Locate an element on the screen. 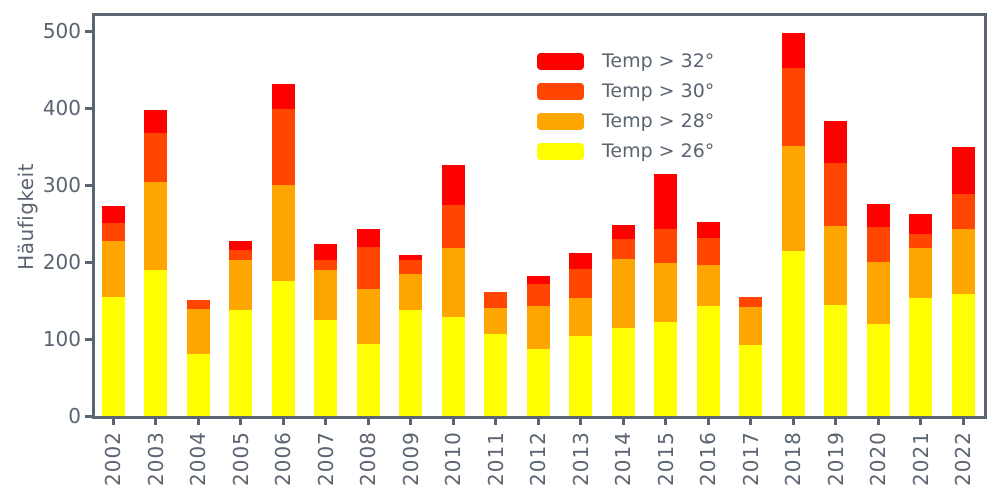 Image resolution: width=1000 pixels, height=500 pixels. x-tick-label-2020: 2020 is located at coordinates (878, 458).